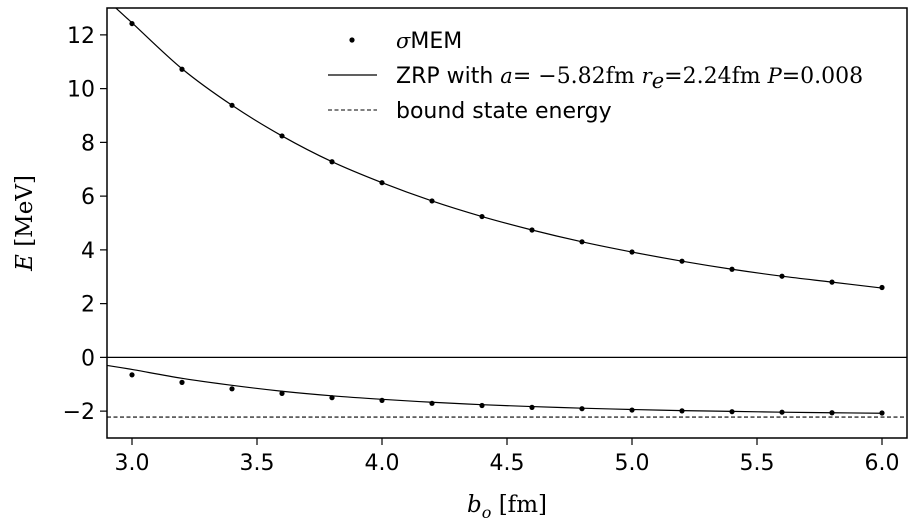 Image resolution: width=908 pixels, height=520 pixels. What do you see at coordinates (25, 223) in the screenshot?
I see `y-axis-label: E [MeV]` at bounding box center [25, 223].